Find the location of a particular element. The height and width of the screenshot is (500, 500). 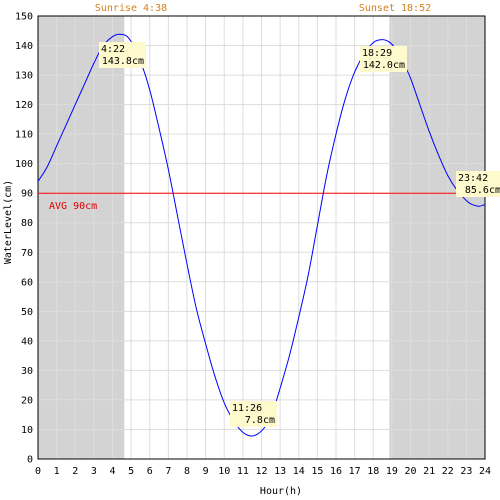

y-tick-label: 80 is located at coordinates (27, 223).